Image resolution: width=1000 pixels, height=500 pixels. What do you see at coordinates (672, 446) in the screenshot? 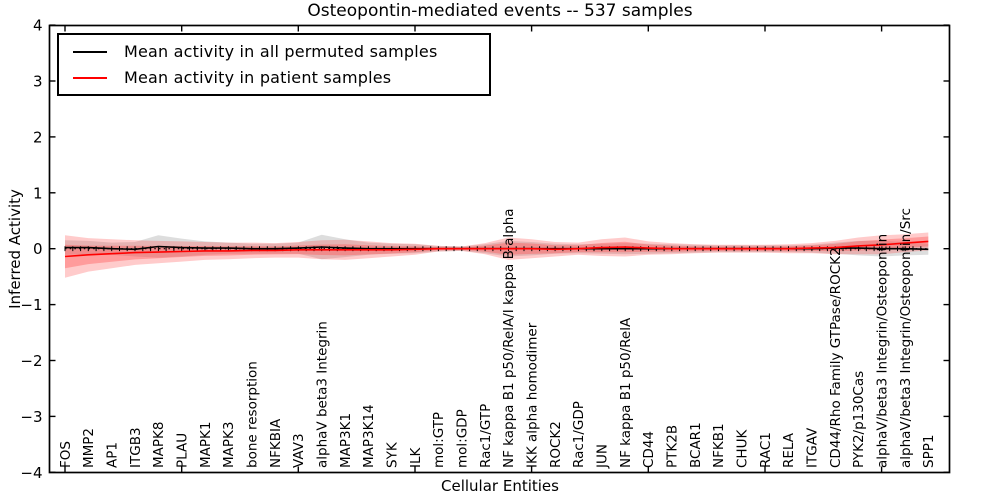
I see `x-category-label: PTK2B` at bounding box center [672, 446].